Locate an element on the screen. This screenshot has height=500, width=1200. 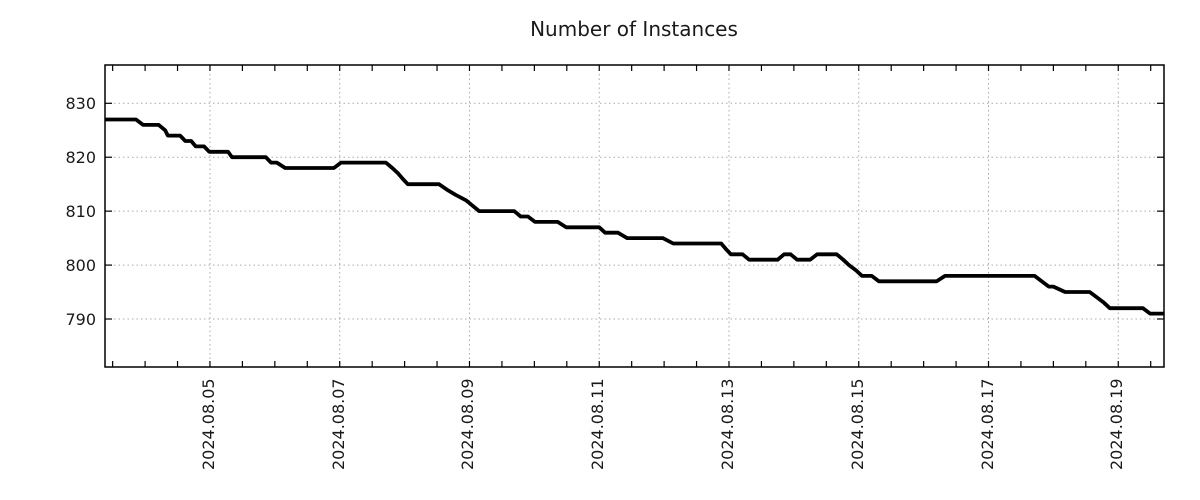
x-tick-label: 2024.08.19 is located at coordinates (1117, 424).